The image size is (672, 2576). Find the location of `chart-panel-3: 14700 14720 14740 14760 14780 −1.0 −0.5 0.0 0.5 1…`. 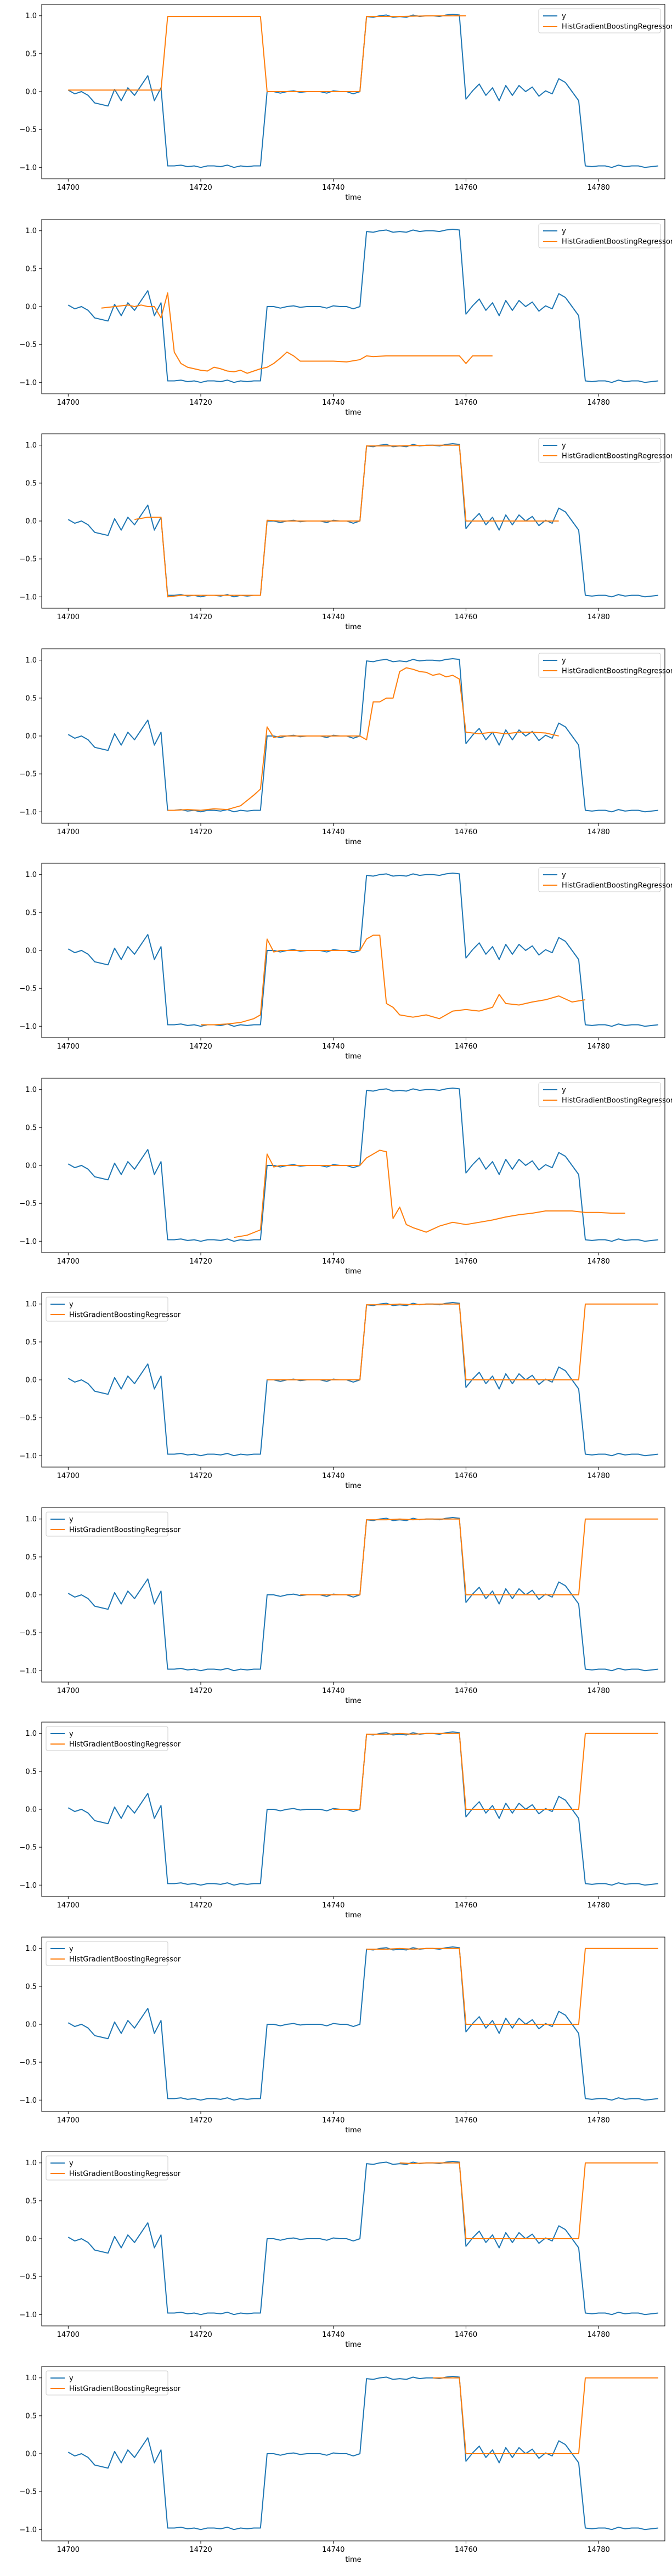

chart-panel-3: 14700 14720 14740 14760 14780 −1.0 −0.5 0.0 0.5 1… is located at coordinates (336, 536).